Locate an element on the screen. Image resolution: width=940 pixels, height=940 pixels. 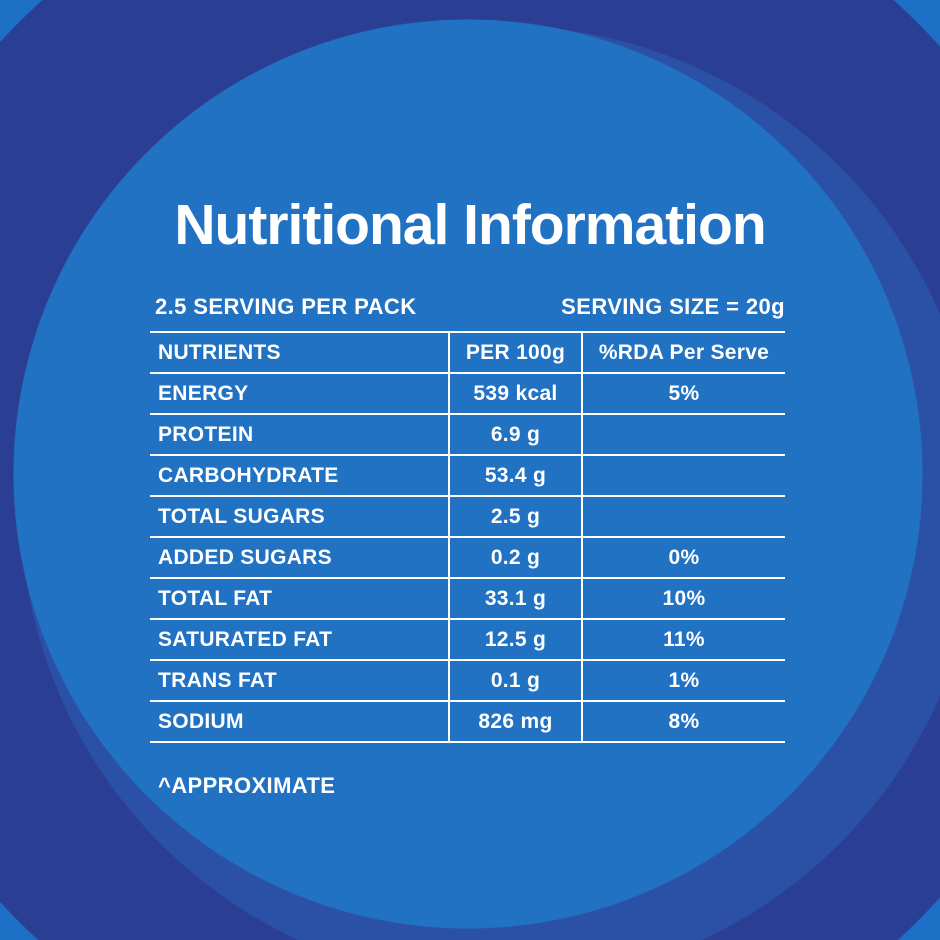
table-row: ENERGY 539 kcal 5% is located at coordinates (467, 394).